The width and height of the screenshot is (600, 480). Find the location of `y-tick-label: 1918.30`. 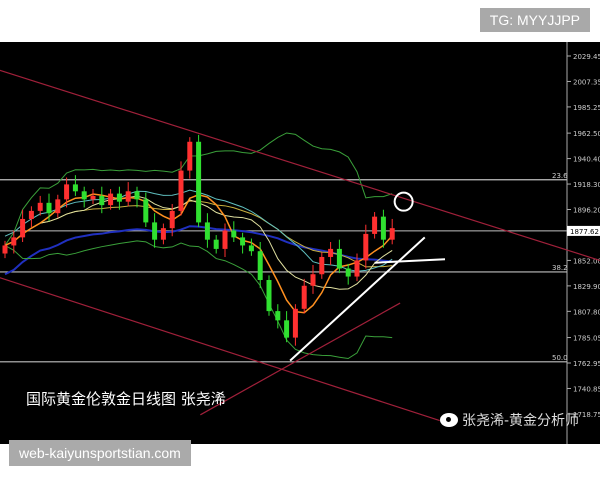

y-tick-label: 1918.30 is located at coordinates (586, 185).